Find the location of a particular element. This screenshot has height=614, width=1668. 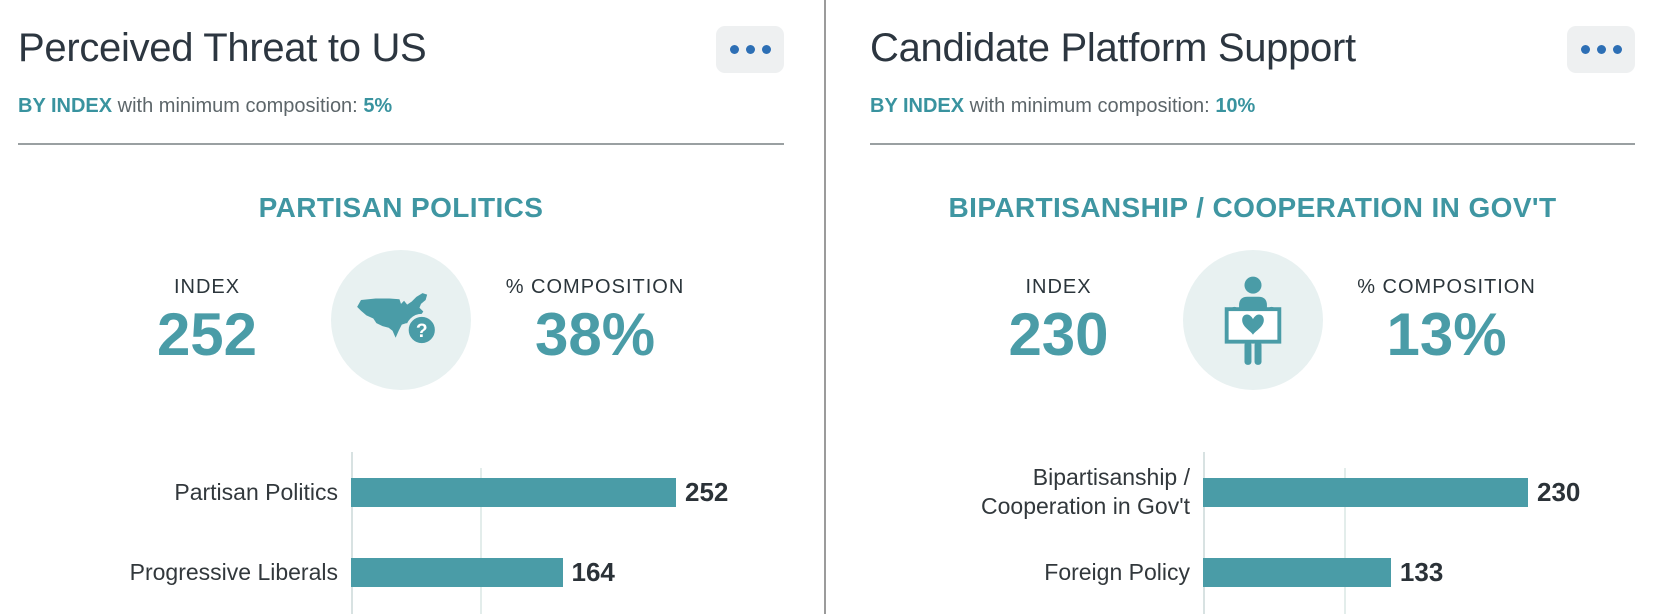

chart-bar-row: Bipartisanship / Cooperation in Gov't 230 is located at coordinates (1252, 492).